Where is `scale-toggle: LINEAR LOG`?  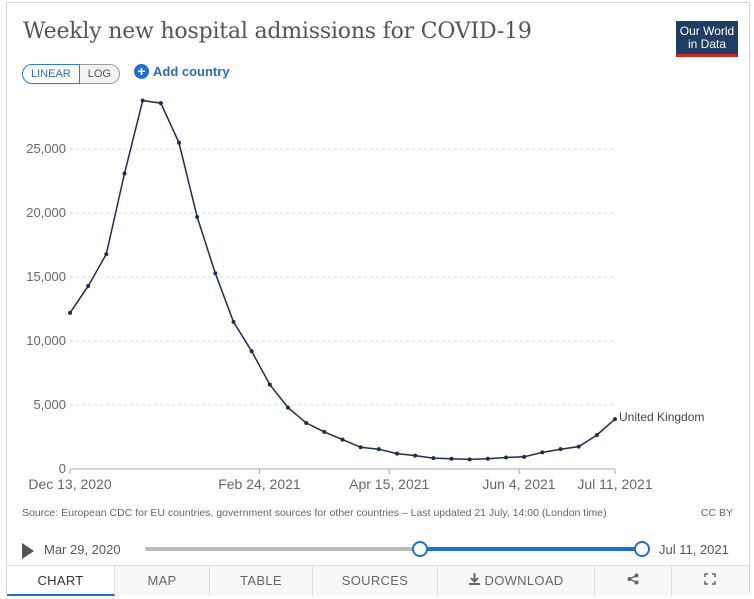 scale-toggle: LINEAR LOG is located at coordinates (71, 74).